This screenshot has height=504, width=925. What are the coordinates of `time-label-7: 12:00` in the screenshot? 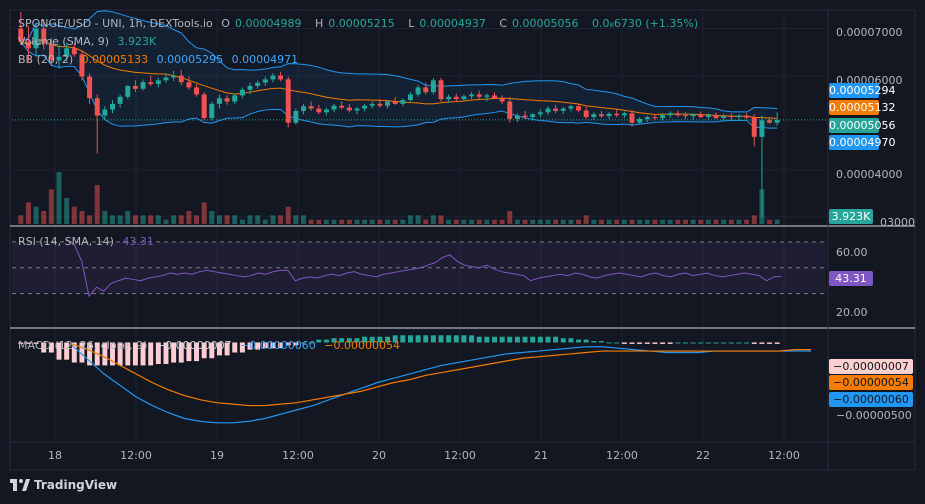 It's located at (622, 455).